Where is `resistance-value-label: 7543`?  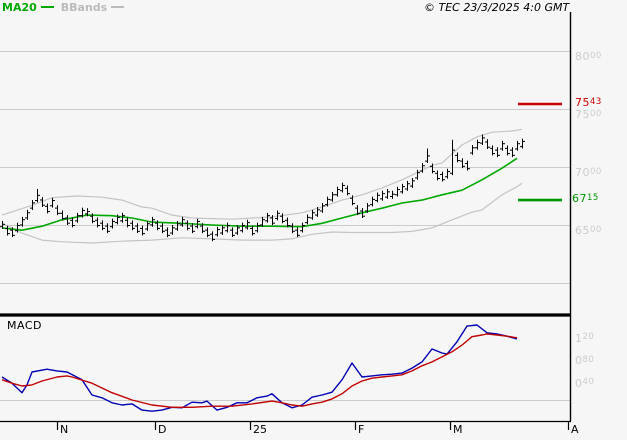
resistance-value-label: 7543 is located at coordinates (588, 102).